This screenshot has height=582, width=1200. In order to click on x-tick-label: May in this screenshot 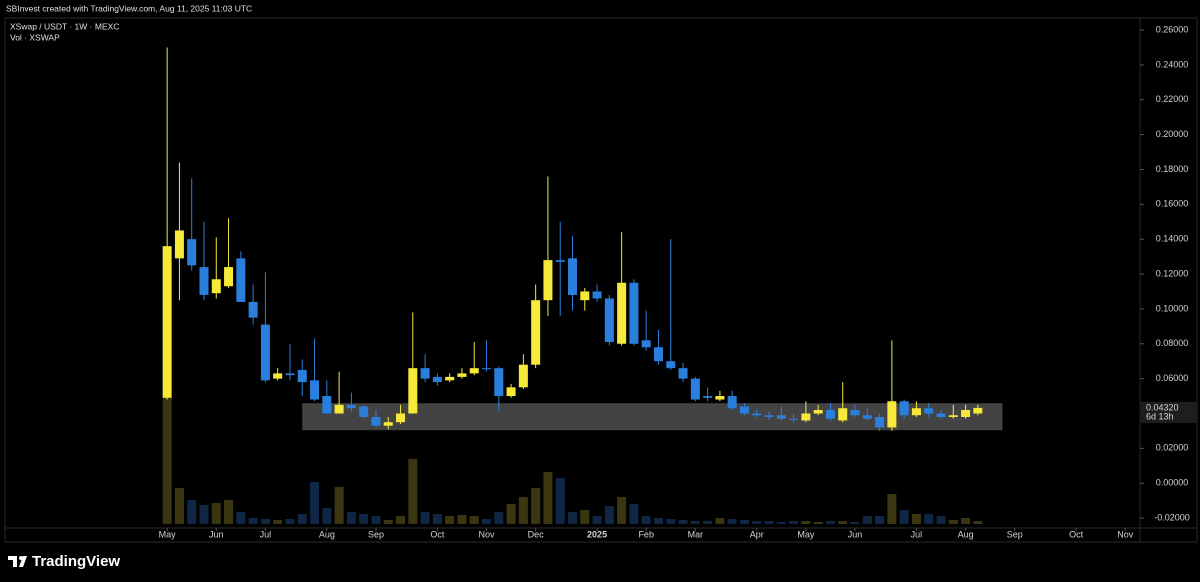, I will do `click(168, 534)`.